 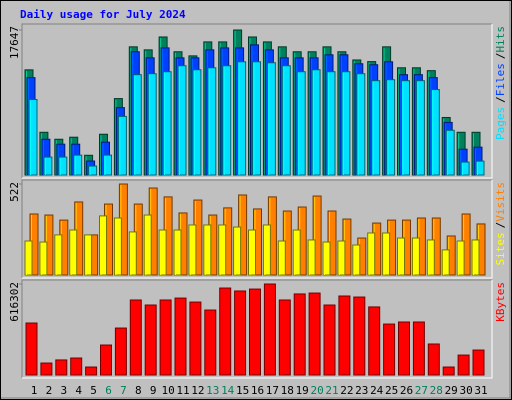 I want to click on x-tick-label: 24, so click(x=377, y=390).